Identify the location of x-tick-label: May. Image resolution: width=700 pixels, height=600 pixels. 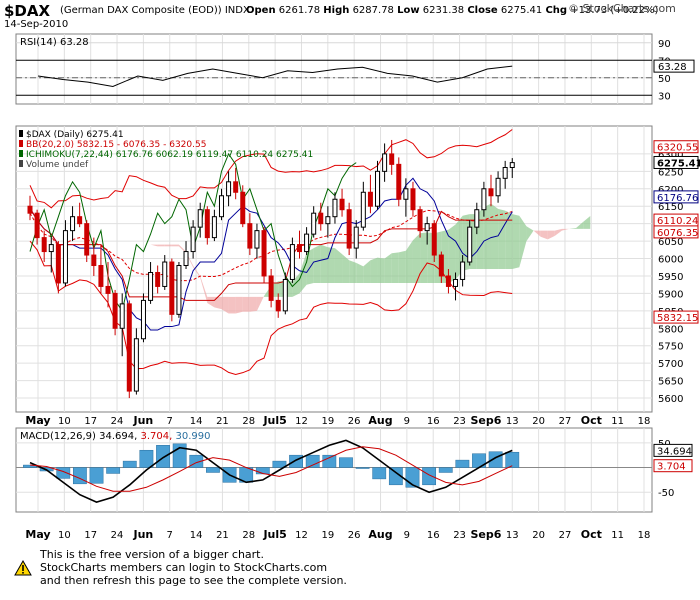
(37, 534).